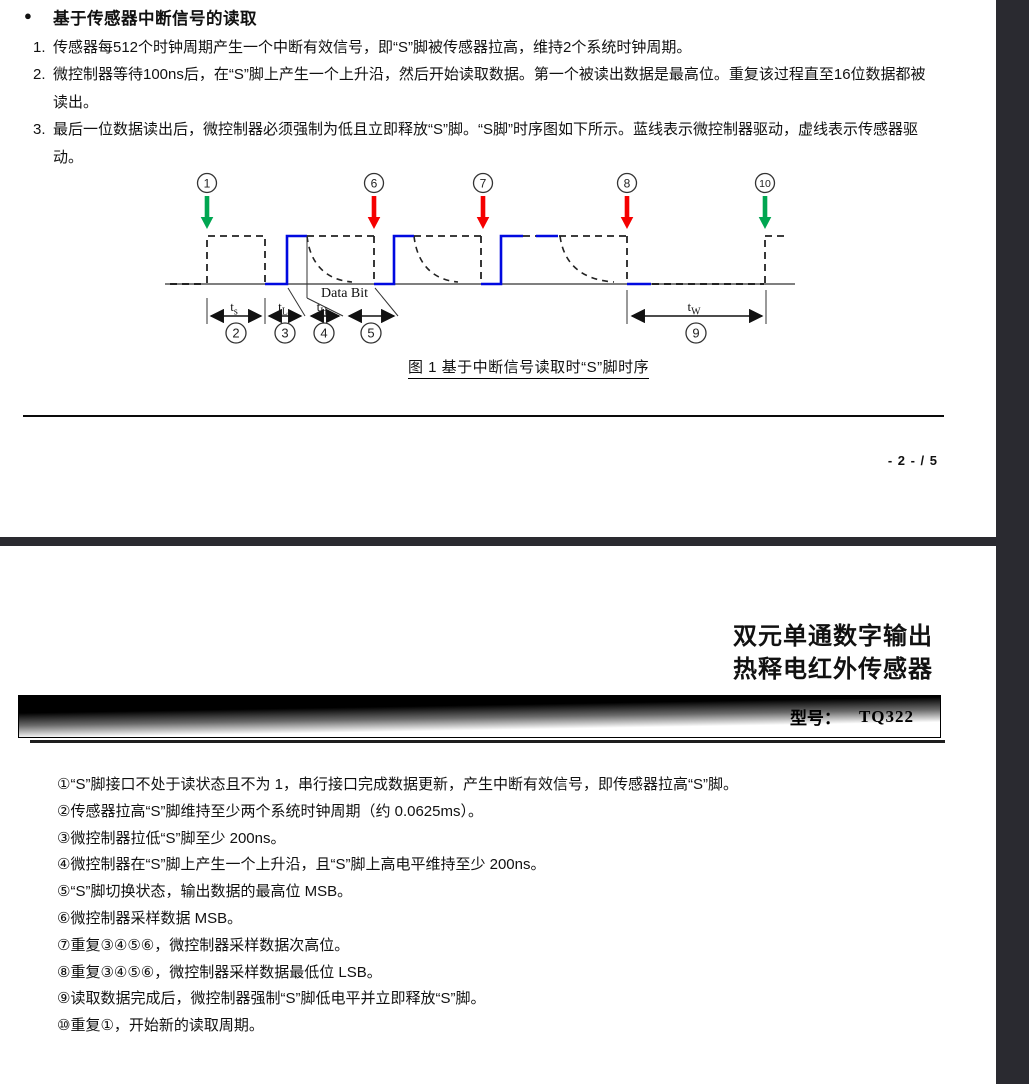  Describe the element at coordinates (466, 333) in the screenshot. I see `bottom-step-markers: 2 3 4 5 9` at that location.